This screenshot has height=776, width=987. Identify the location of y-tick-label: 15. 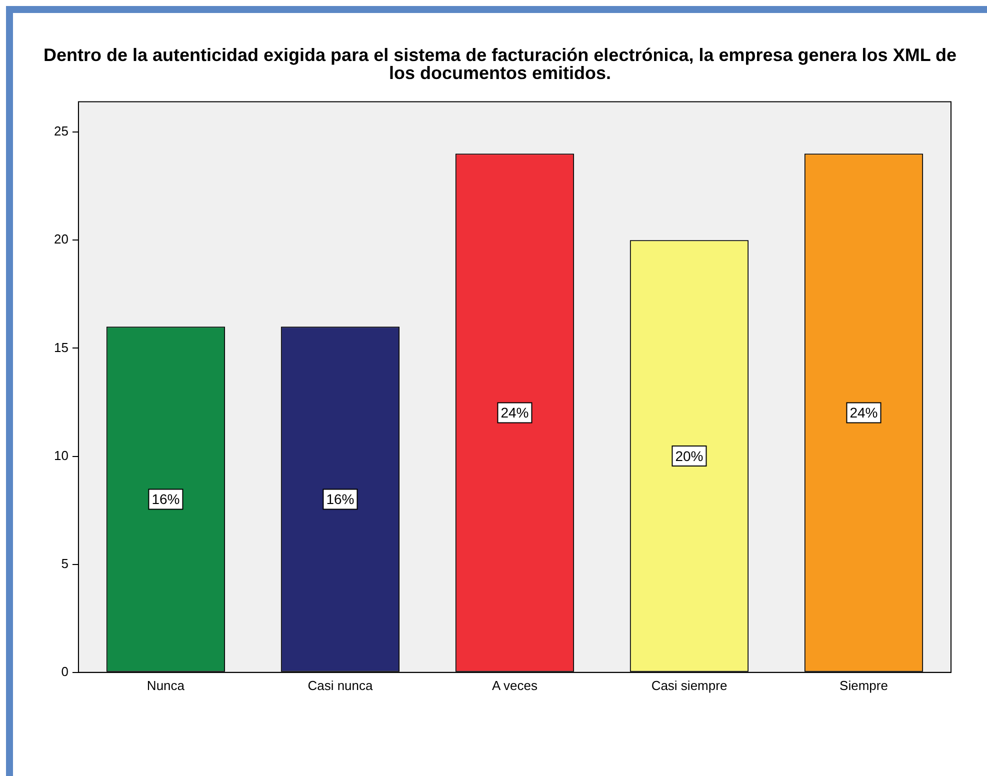
(61, 347).